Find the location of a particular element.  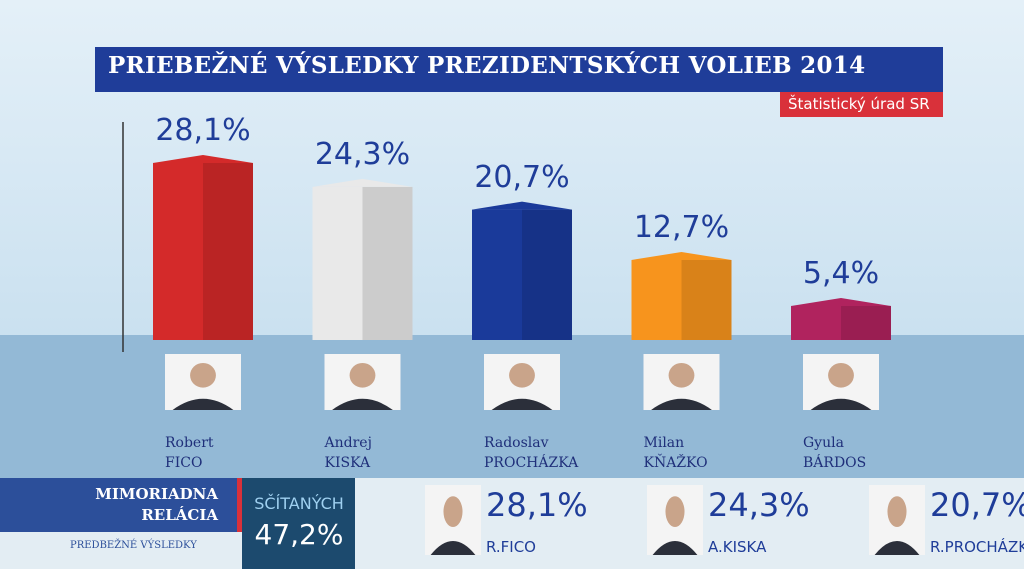

show-block is located at coordinates (120, 505).